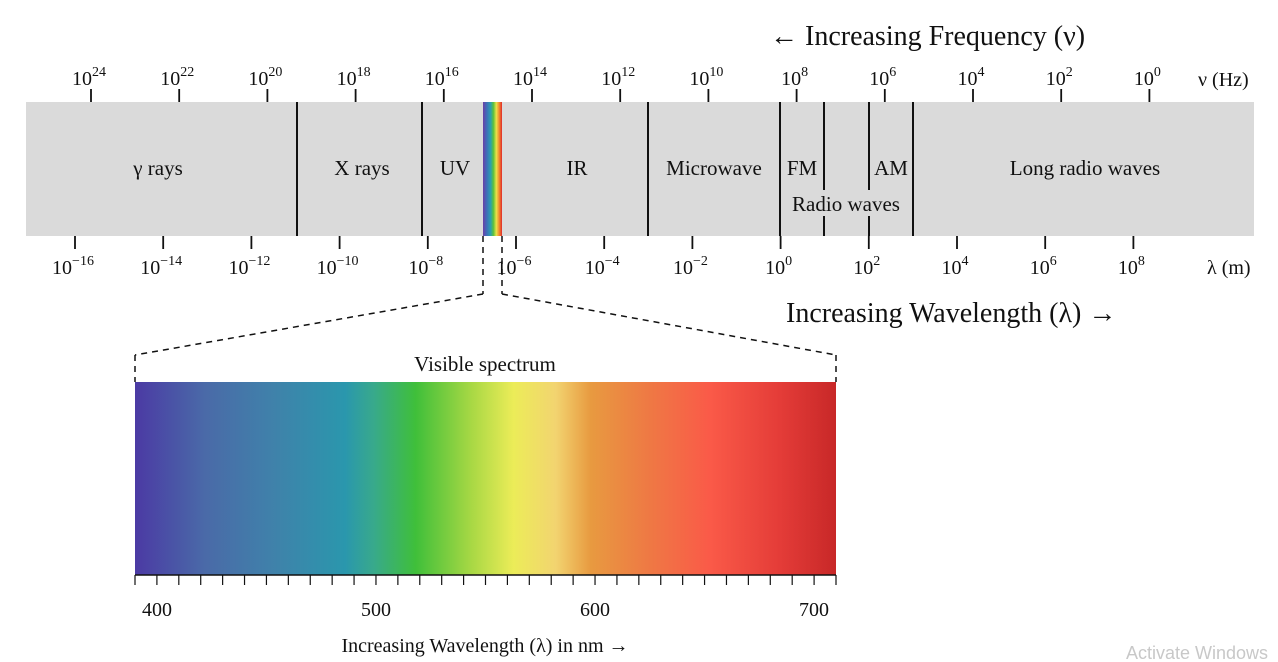 The width and height of the screenshot is (1278, 662). Describe the element at coordinates (442, 77) in the screenshot. I see `frequency-tick-label: 10¹⁶` at that location.